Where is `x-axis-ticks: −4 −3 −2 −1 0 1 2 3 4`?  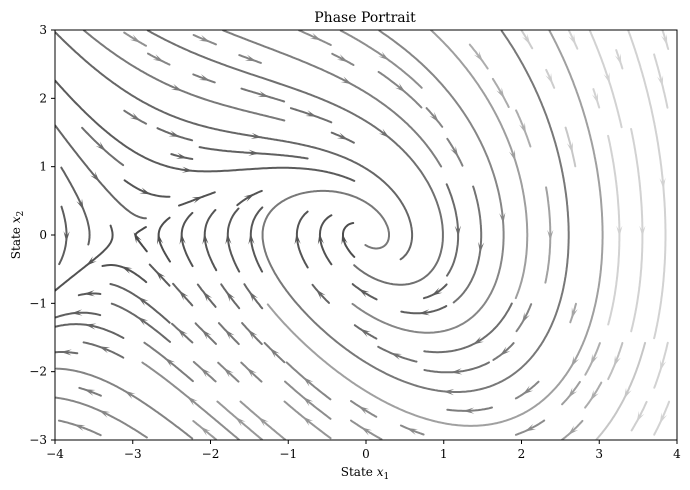 x-axis-ticks: −4 −3 −2 −1 0 1 2 3 4 is located at coordinates (363, 450).